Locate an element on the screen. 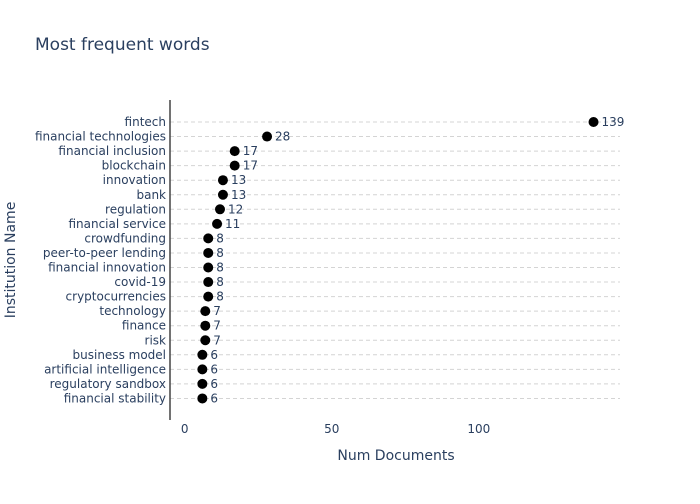  category-label: regulation is located at coordinates (135, 209).